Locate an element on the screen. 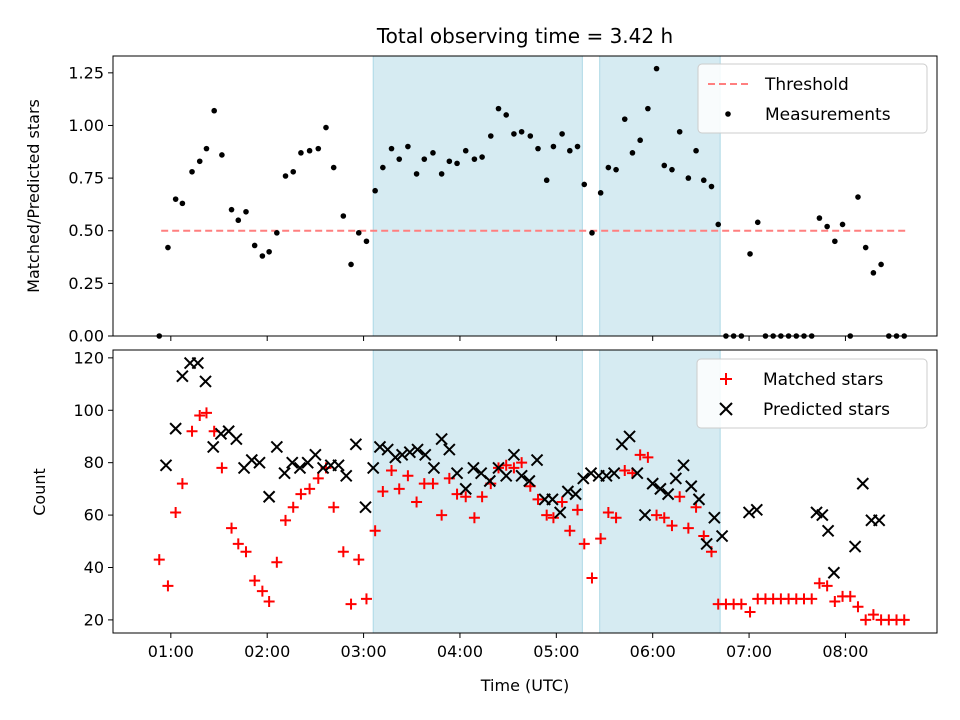  y-tick-label: 0.00 is located at coordinates (86, 336).